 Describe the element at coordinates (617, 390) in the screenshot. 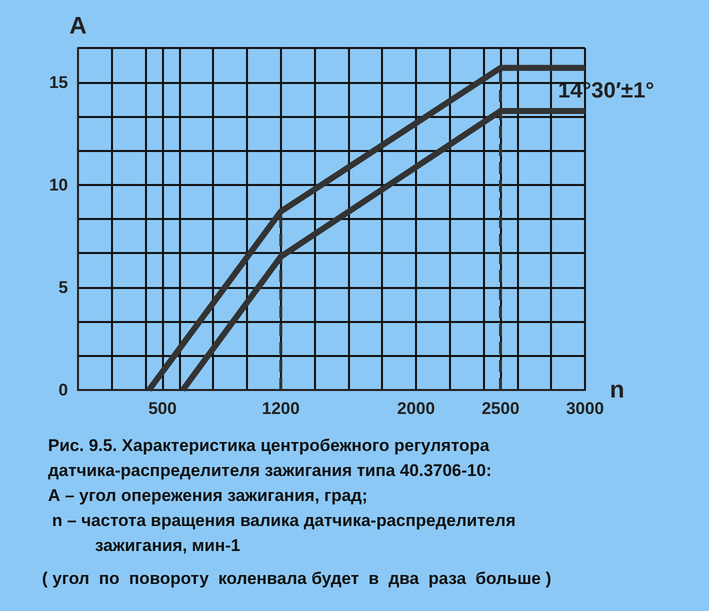

I see `x-axis-title: n` at that location.